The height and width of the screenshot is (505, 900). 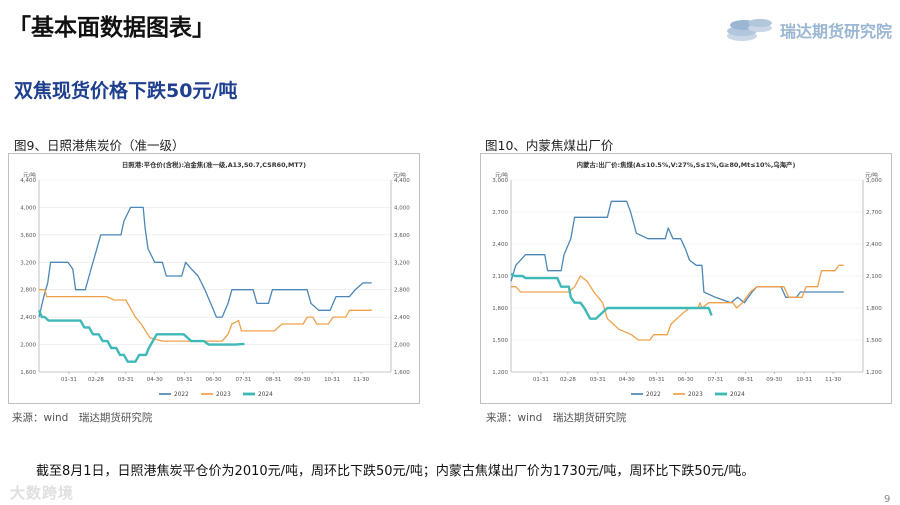 What do you see at coordinates (500, 341) in the screenshot?
I see `y-tick-label-left: 1,500` at bounding box center [500, 341].